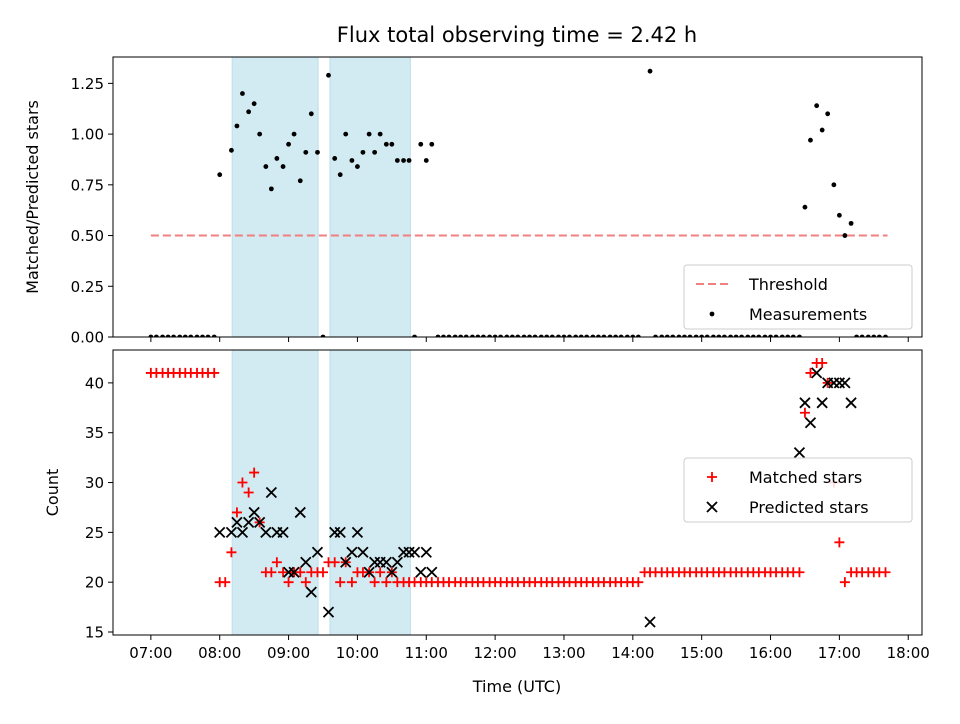 This screenshot has width=960, height=724. What do you see at coordinates (809, 507) in the screenshot?
I see `legend-label: Predicted stars` at bounding box center [809, 507].